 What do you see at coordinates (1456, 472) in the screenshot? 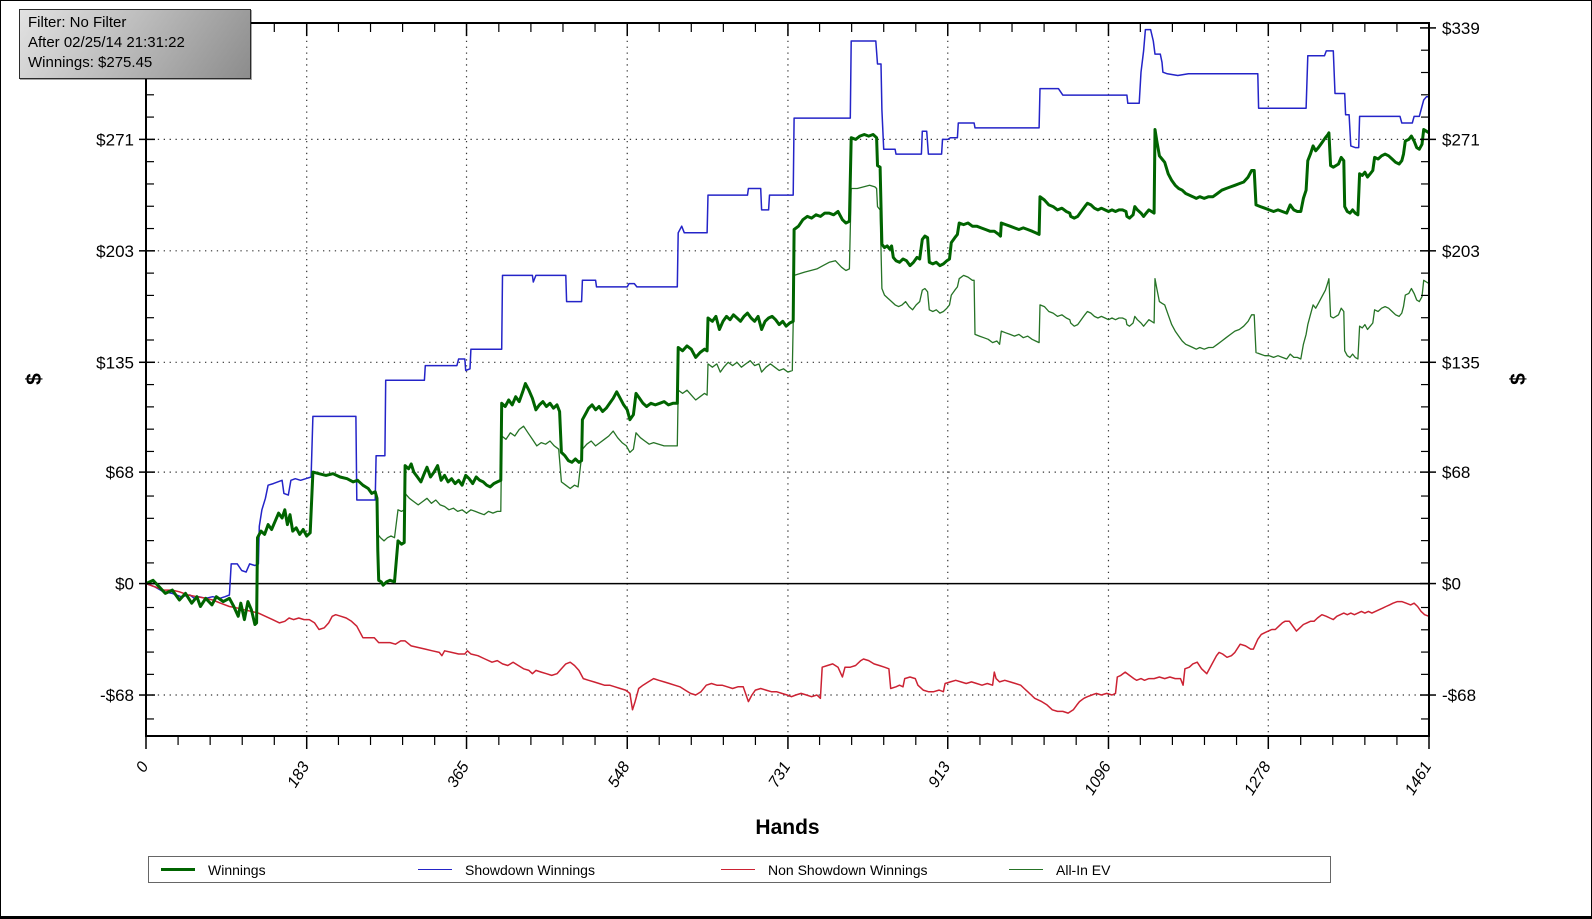
I see `y-axis-tick-label-right: $68` at bounding box center [1456, 472].